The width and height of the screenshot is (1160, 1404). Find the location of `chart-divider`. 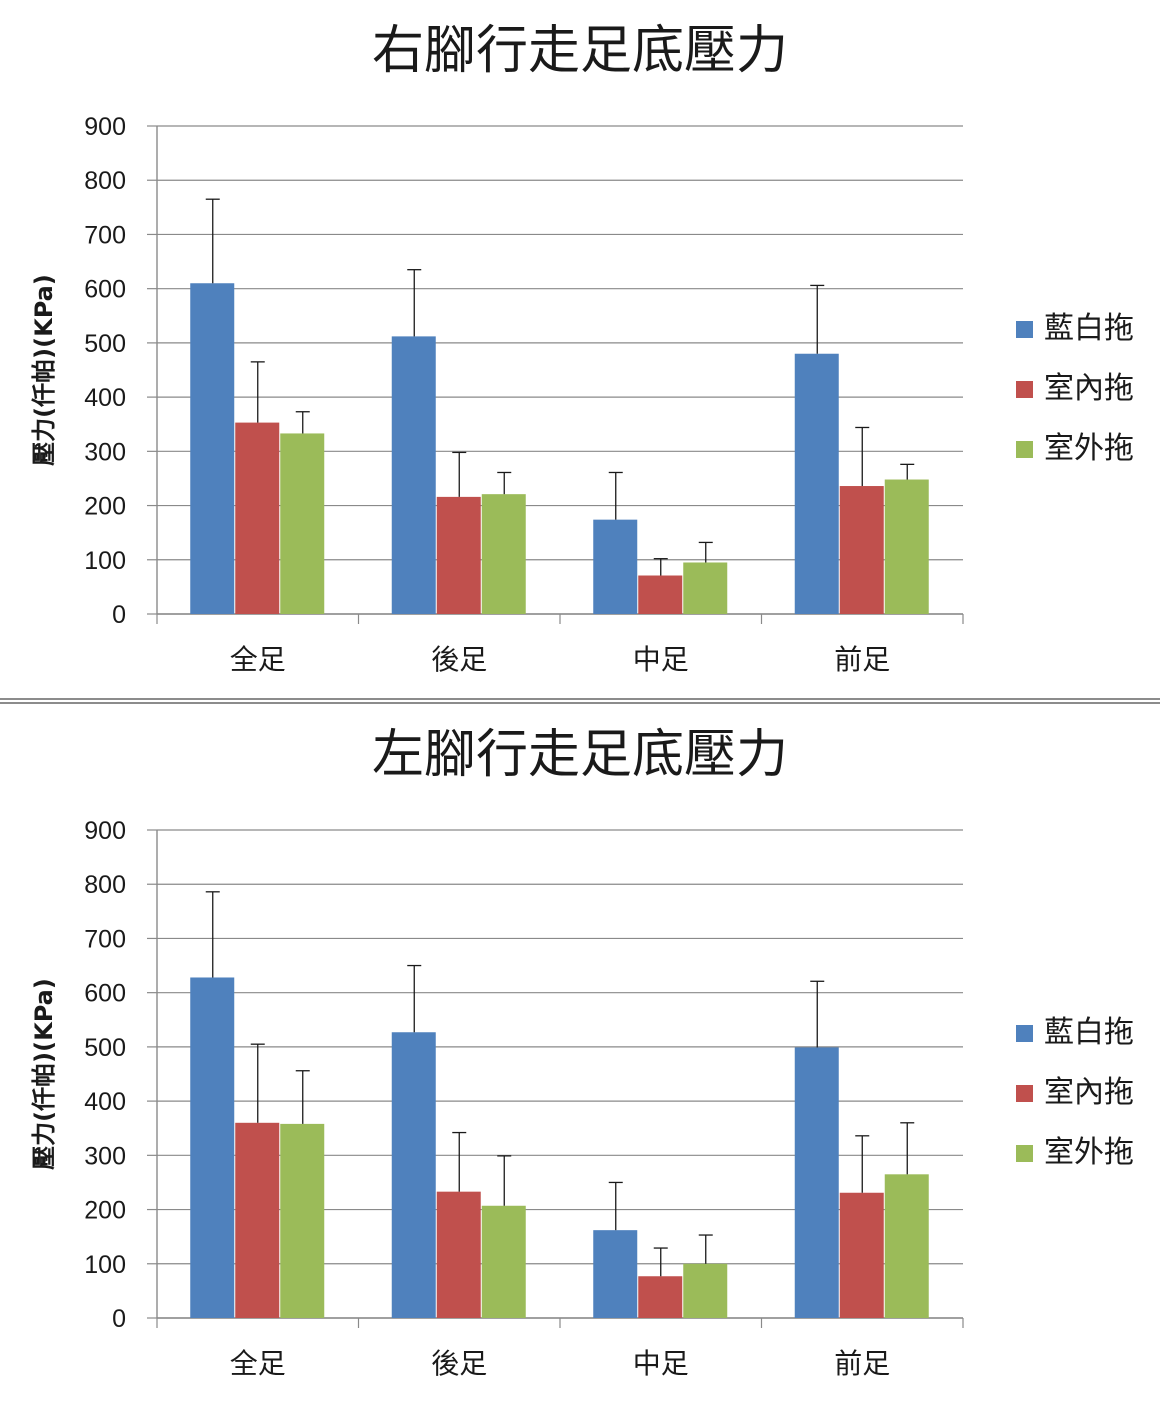

chart-divider is located at coordinates (580, 701).